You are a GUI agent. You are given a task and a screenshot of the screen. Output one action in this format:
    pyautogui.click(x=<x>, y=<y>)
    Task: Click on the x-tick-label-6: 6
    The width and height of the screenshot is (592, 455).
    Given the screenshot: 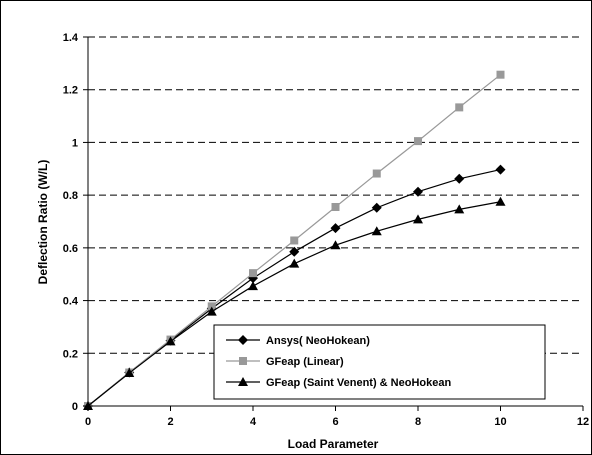 What is the action you would take?
    pyautogui.click(x=335, y=422)
    